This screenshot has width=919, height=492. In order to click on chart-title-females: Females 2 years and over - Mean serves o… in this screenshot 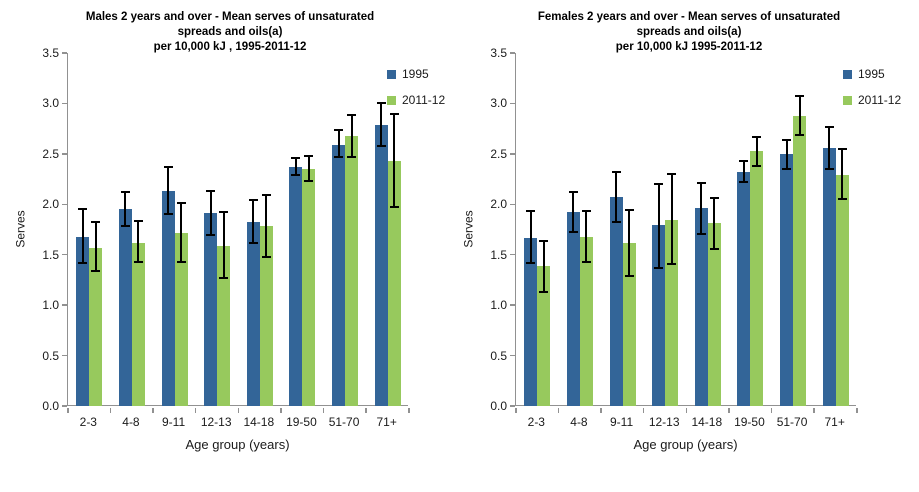, I will do `click(689, 32)`.